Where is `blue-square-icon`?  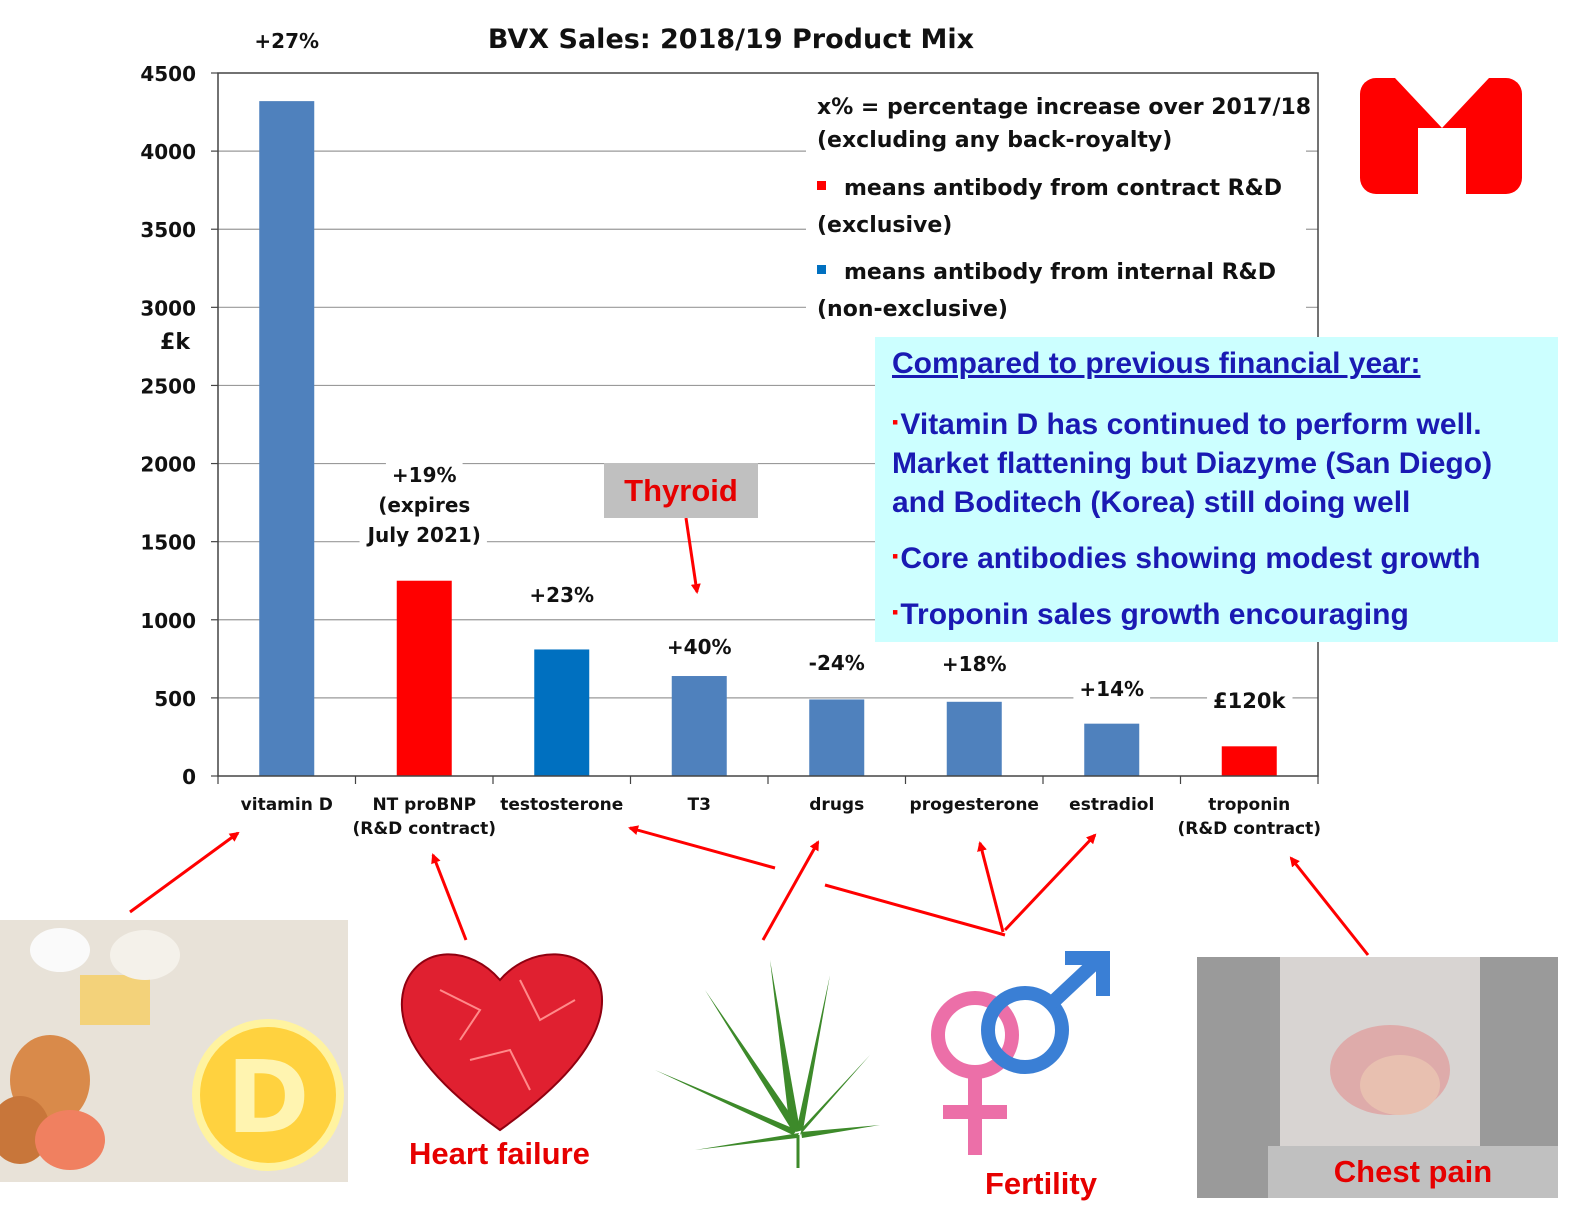 blue-square-icon is located at coordinates (821, 269).